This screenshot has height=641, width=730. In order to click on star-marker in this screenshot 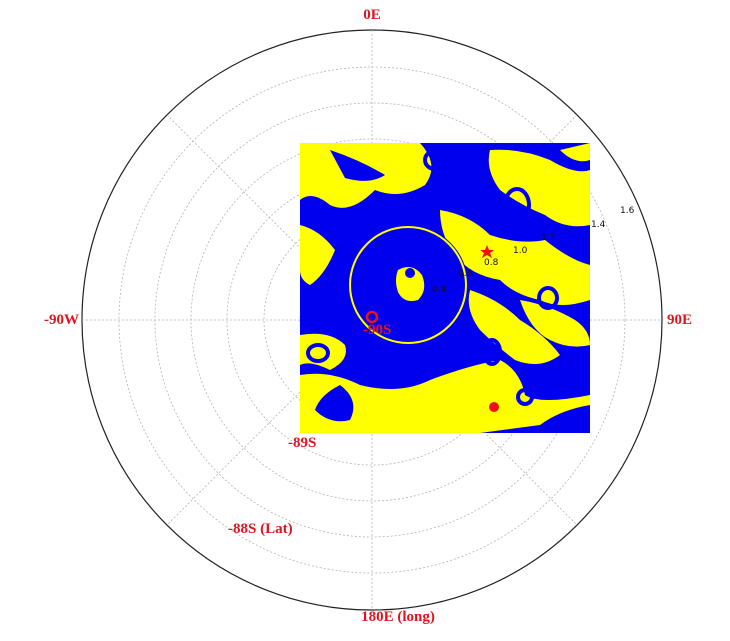, I will do `click(487, 251)`.